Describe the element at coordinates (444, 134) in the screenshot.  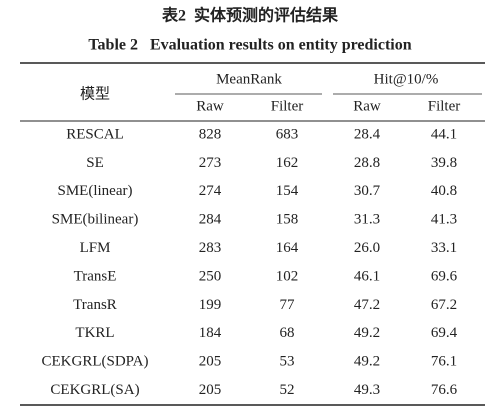
I see `cell-value: 44.1` at that location.